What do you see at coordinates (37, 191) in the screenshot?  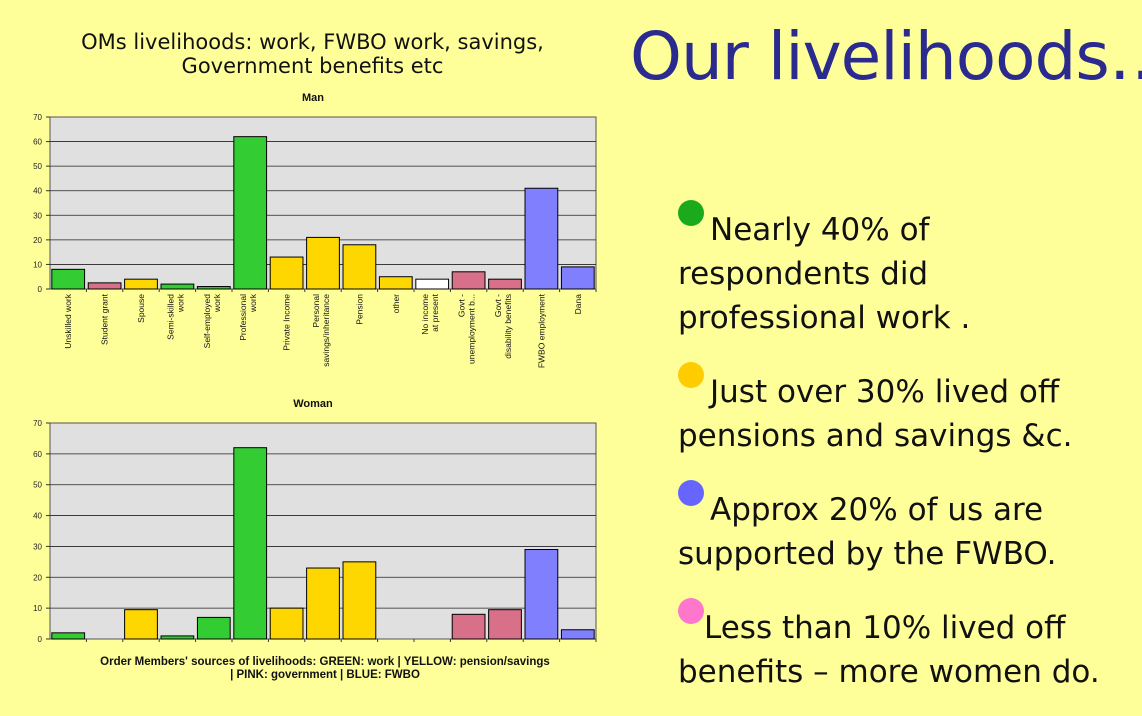 I see `man-ytick-label-40: 40` at bounding box center [37, 191].